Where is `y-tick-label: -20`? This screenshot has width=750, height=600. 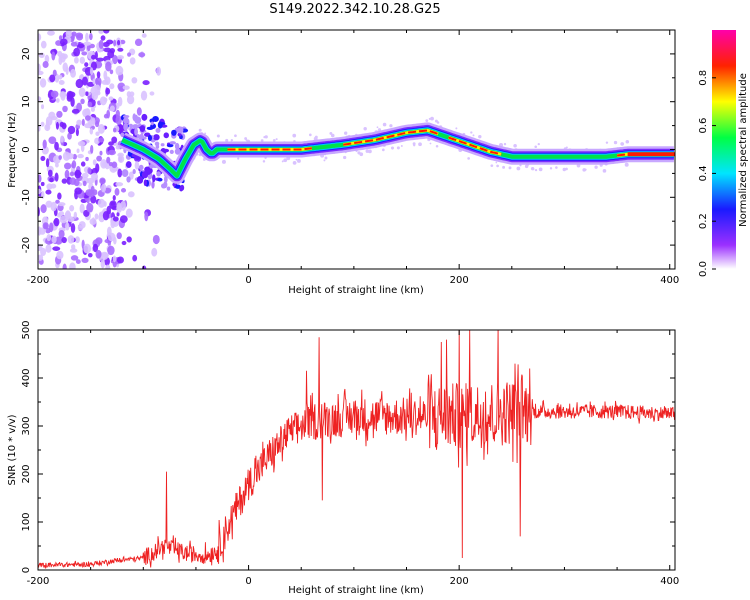
y-tick-label: -20 is located at coordinates (26, 245).